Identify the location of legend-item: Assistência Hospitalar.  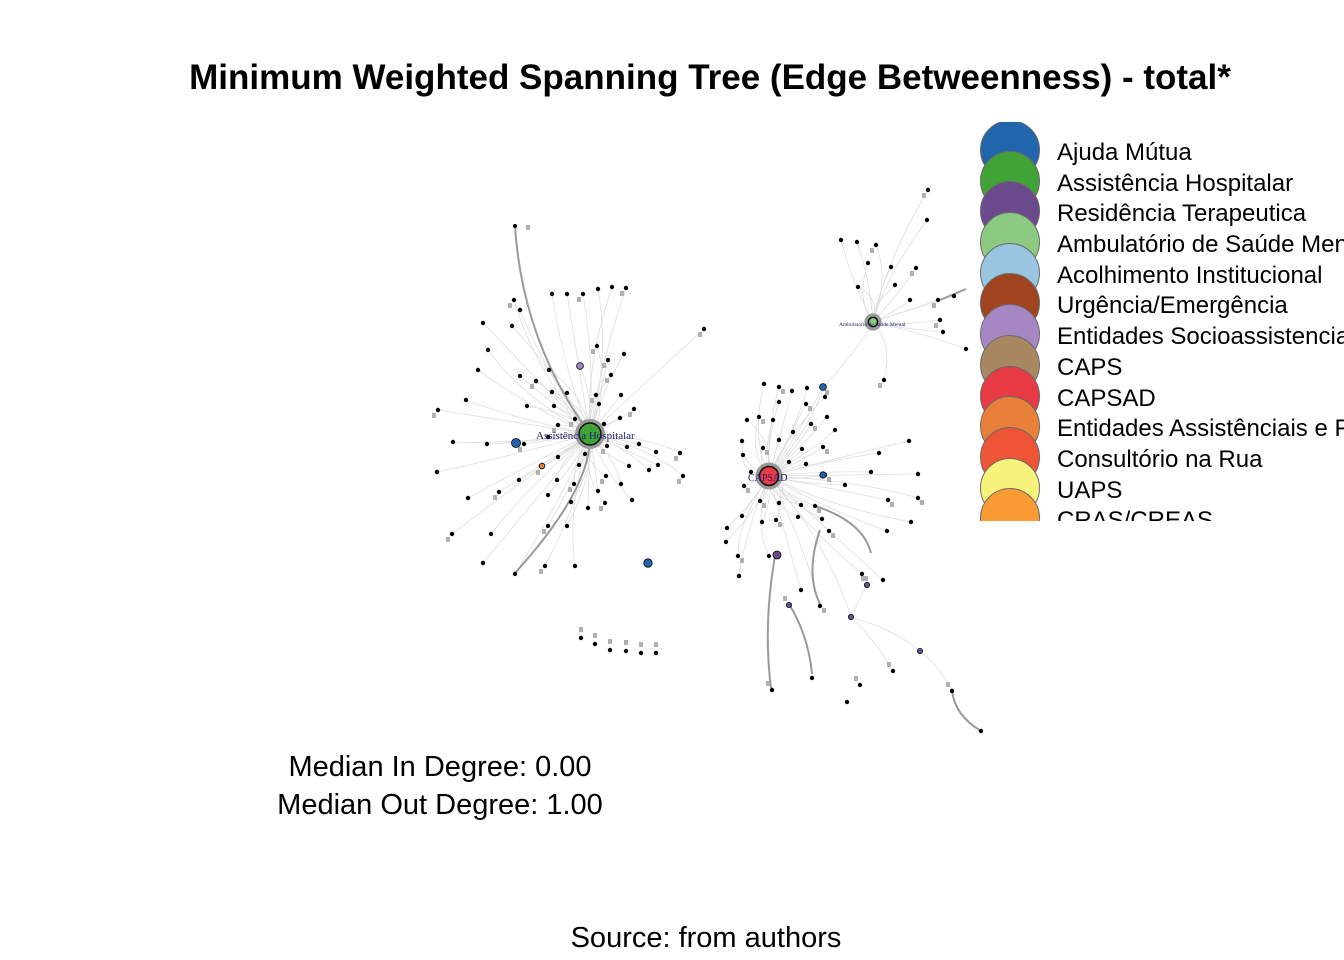
(1161, 180).